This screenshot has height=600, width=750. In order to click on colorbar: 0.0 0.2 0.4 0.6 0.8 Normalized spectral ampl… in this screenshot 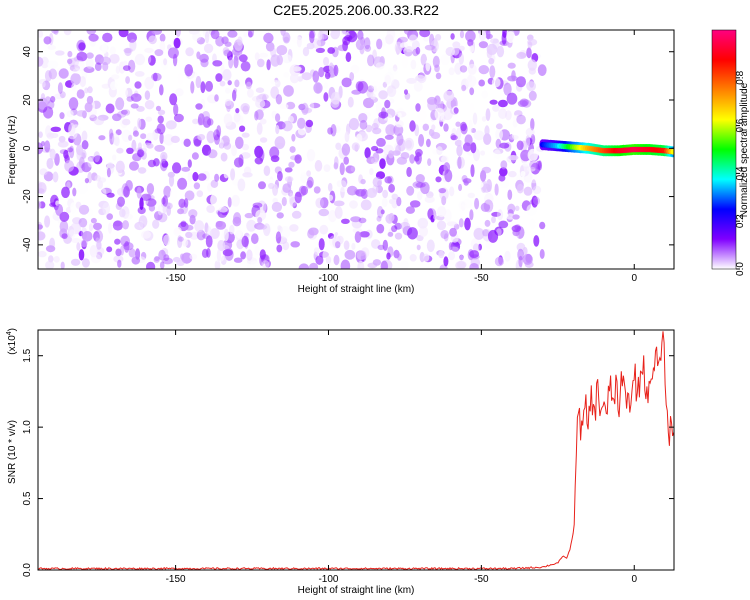, I will do `click(730, 152)`.